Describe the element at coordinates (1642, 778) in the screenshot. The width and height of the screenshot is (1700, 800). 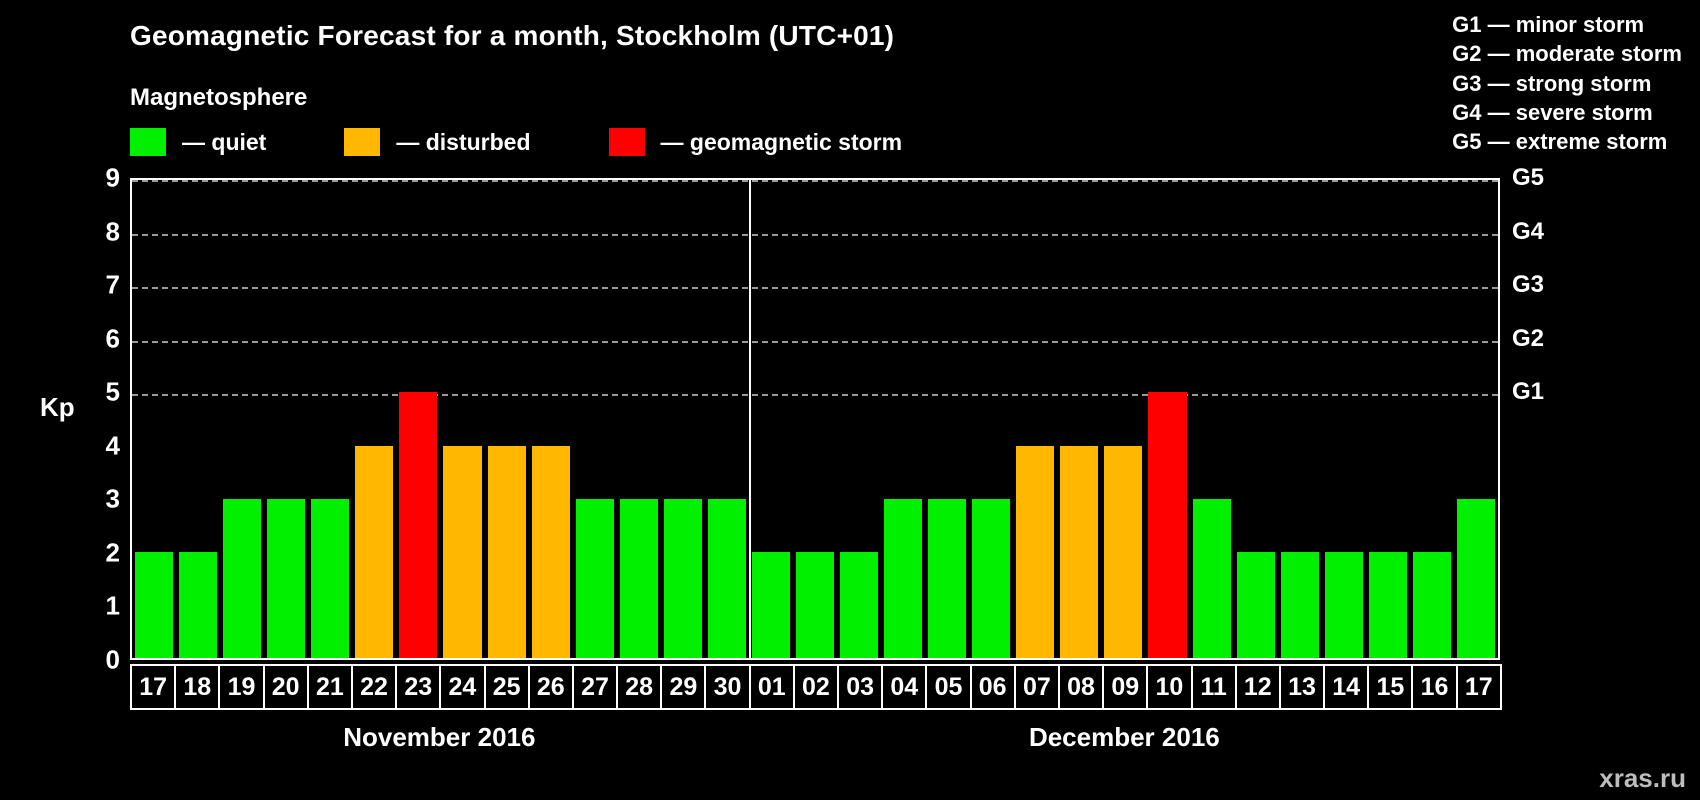
I see `watermark: xras.ru` at that location.